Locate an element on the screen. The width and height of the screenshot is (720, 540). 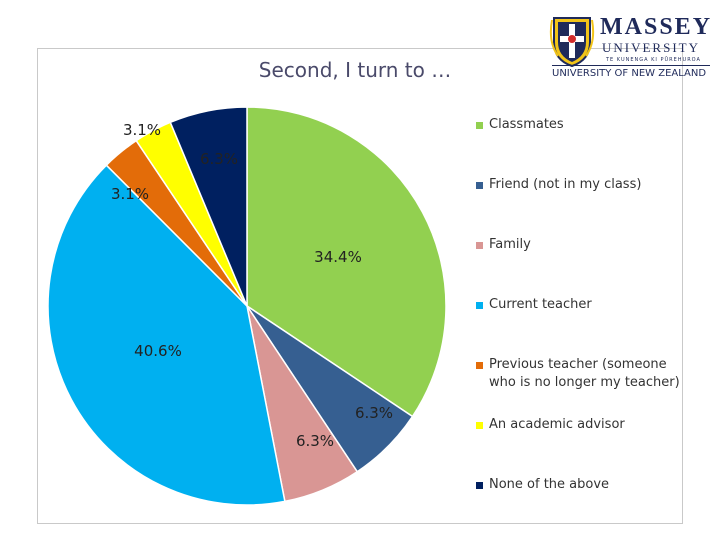
data-label-5: 3.1% is located at coordinates (130, 194).